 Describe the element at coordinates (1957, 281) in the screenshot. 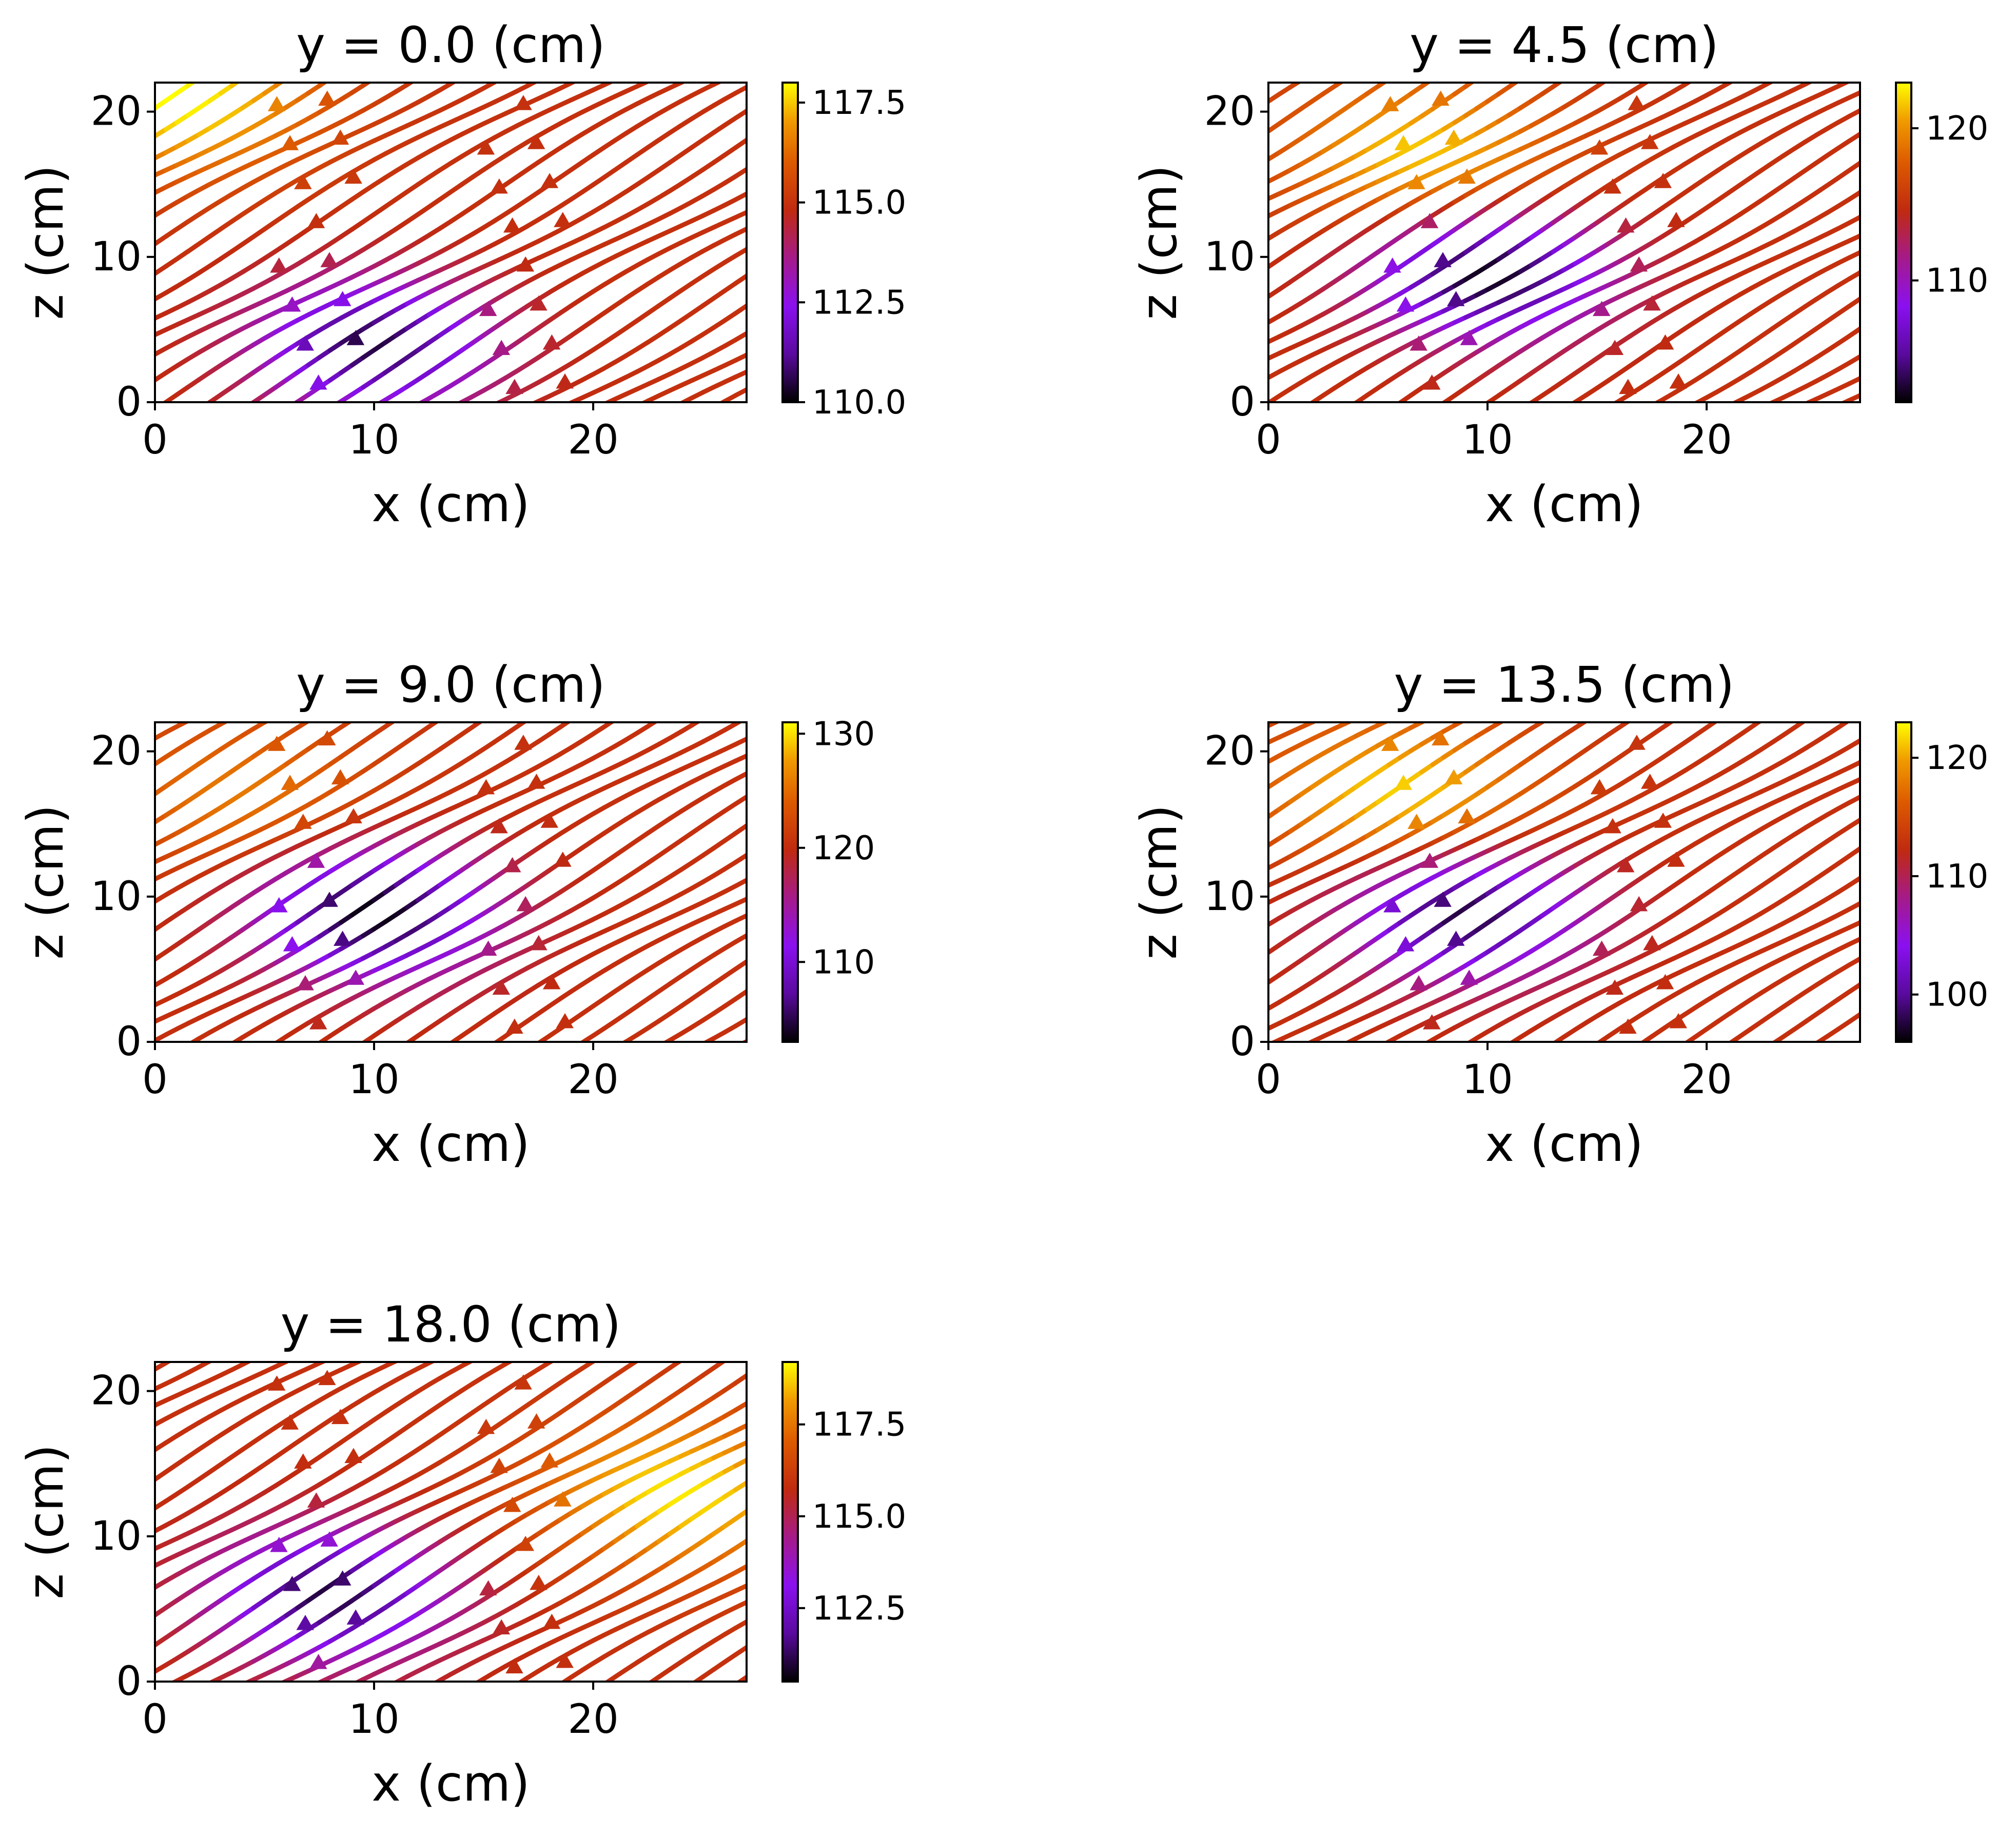

I see `colorbar-tick-label: 110` at that location.